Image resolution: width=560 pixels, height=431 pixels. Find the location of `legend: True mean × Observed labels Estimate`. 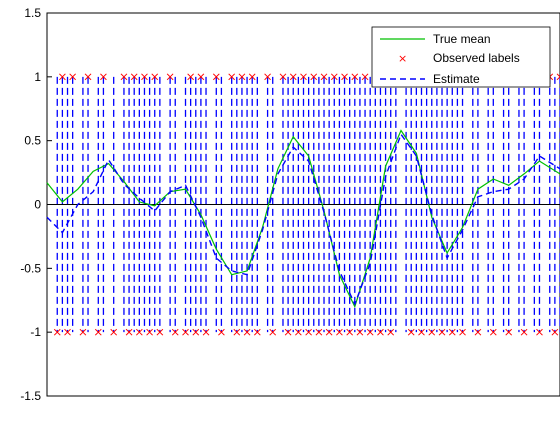

legend: True mean × Observed labels Estimate is located at coordinates (461, 57).